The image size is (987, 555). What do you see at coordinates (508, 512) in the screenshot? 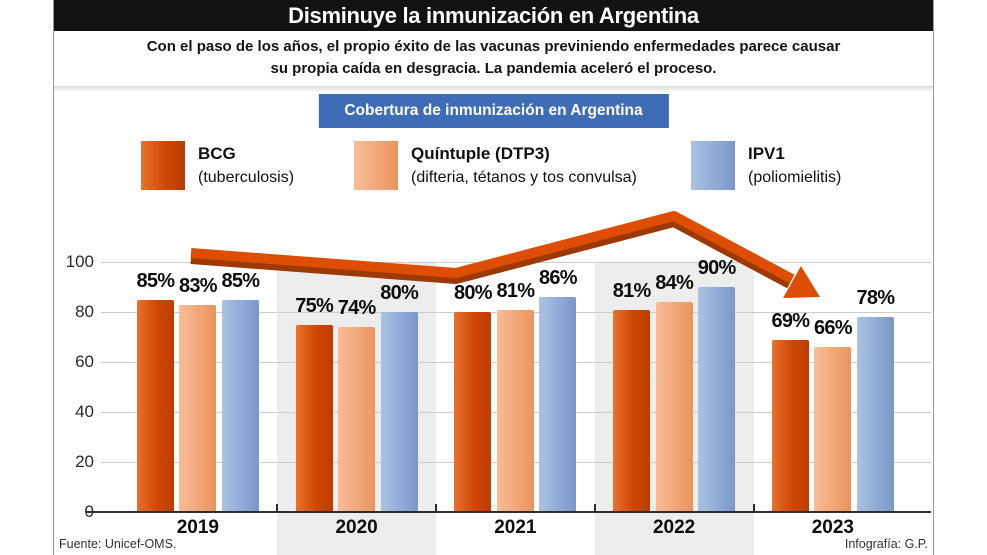
I see `x-axis-line` at bounding box center [508, 512].